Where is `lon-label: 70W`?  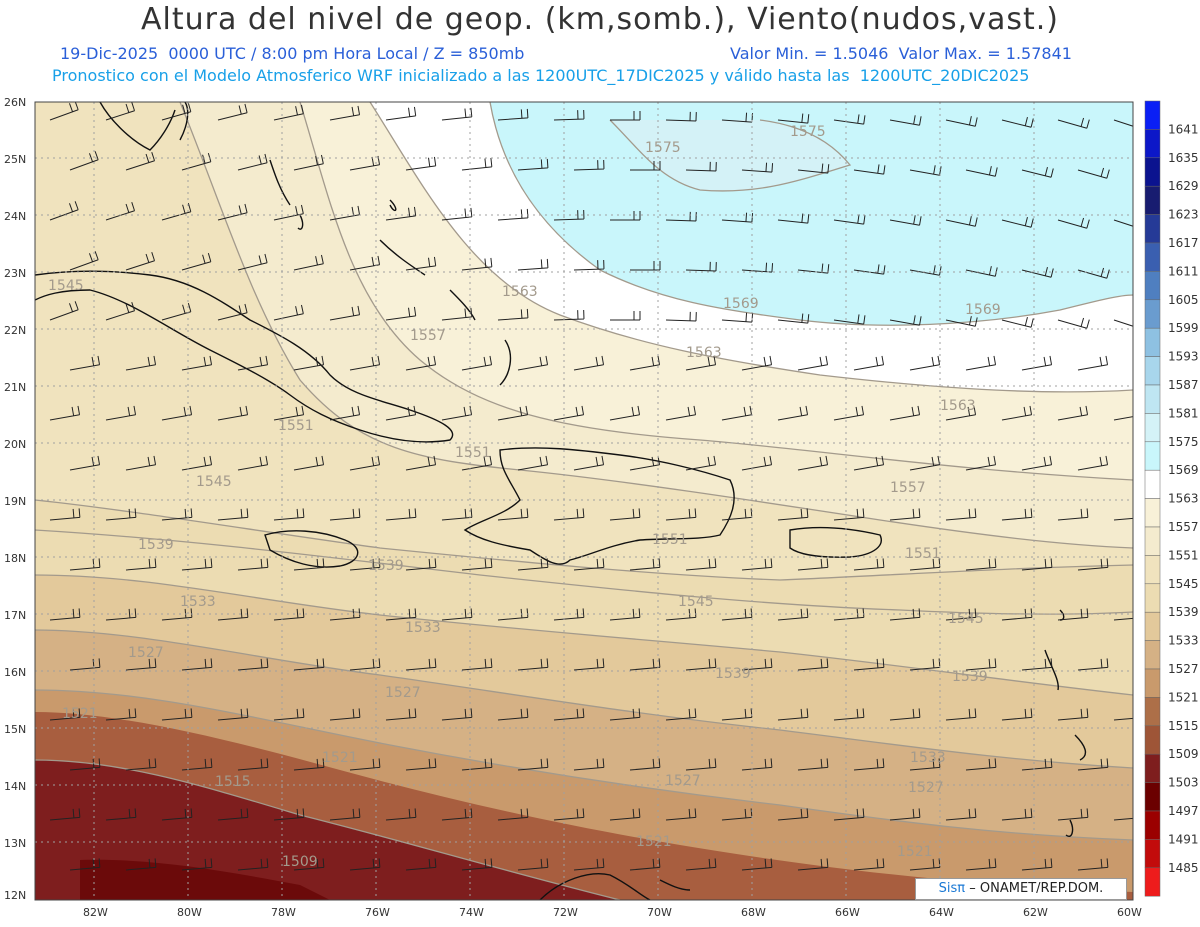 lon-label: 70W is located at coordinates (659, 912).